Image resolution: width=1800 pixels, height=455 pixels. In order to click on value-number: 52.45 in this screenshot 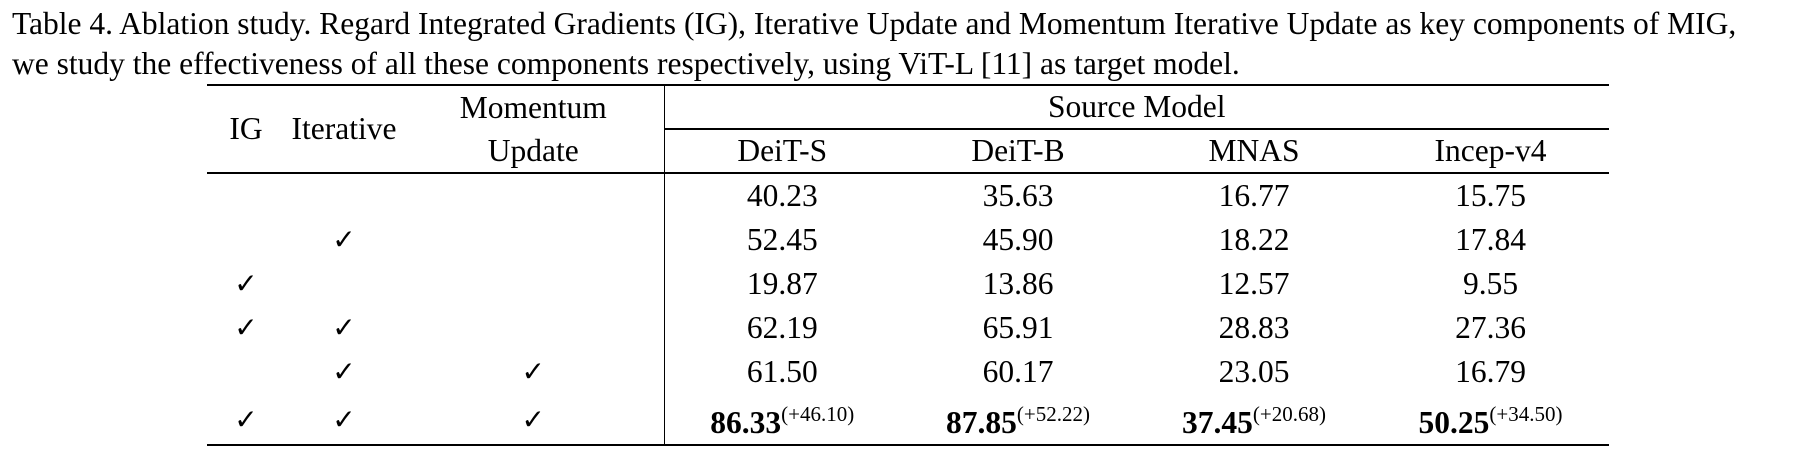, I will do `click(782, 239)`.